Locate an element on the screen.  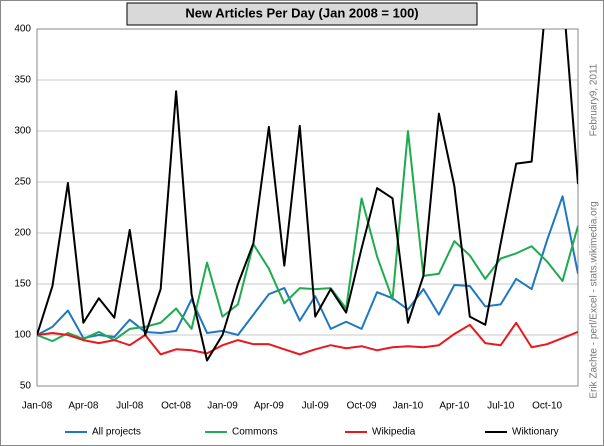
y-tick-label: 150 is located at coordinates (22, 284).